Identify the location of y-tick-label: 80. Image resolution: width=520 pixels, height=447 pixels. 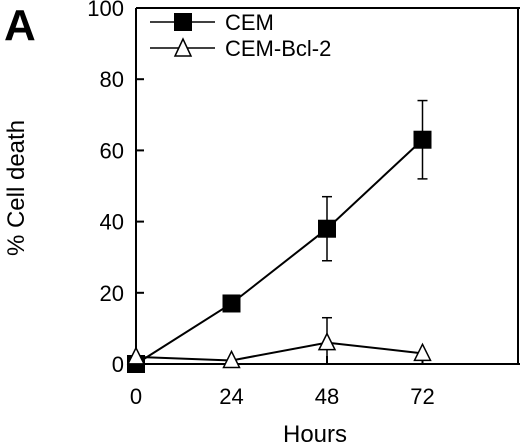
(112, 79).